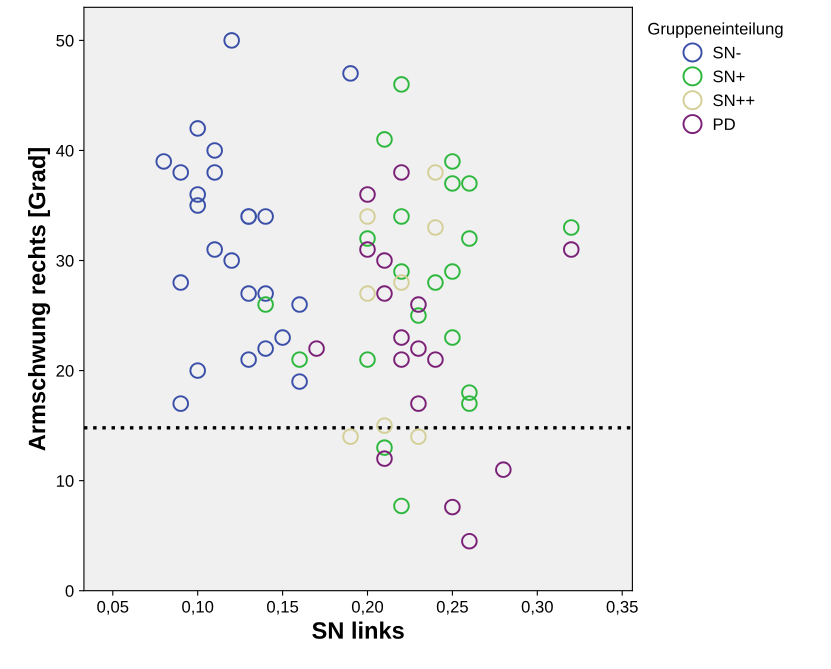  I want to click on x-tick-label: 0,30, so click(537, 607).